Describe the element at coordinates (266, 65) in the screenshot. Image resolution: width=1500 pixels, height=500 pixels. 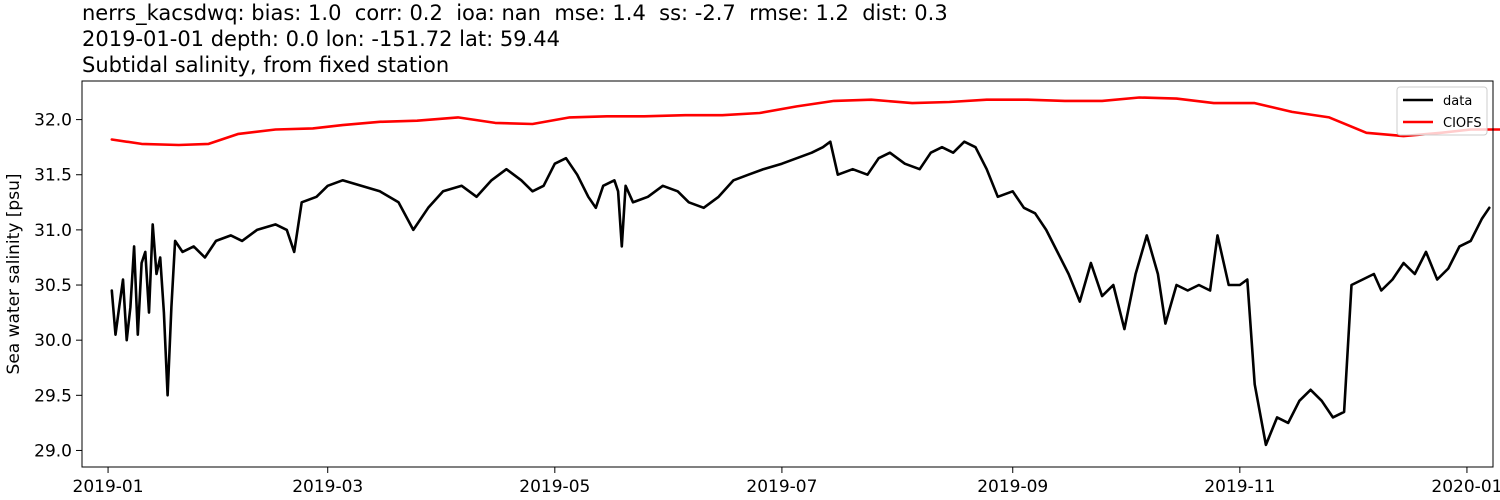
I see `title-line-description: Subtidal salinity, from fixed station` at that location.